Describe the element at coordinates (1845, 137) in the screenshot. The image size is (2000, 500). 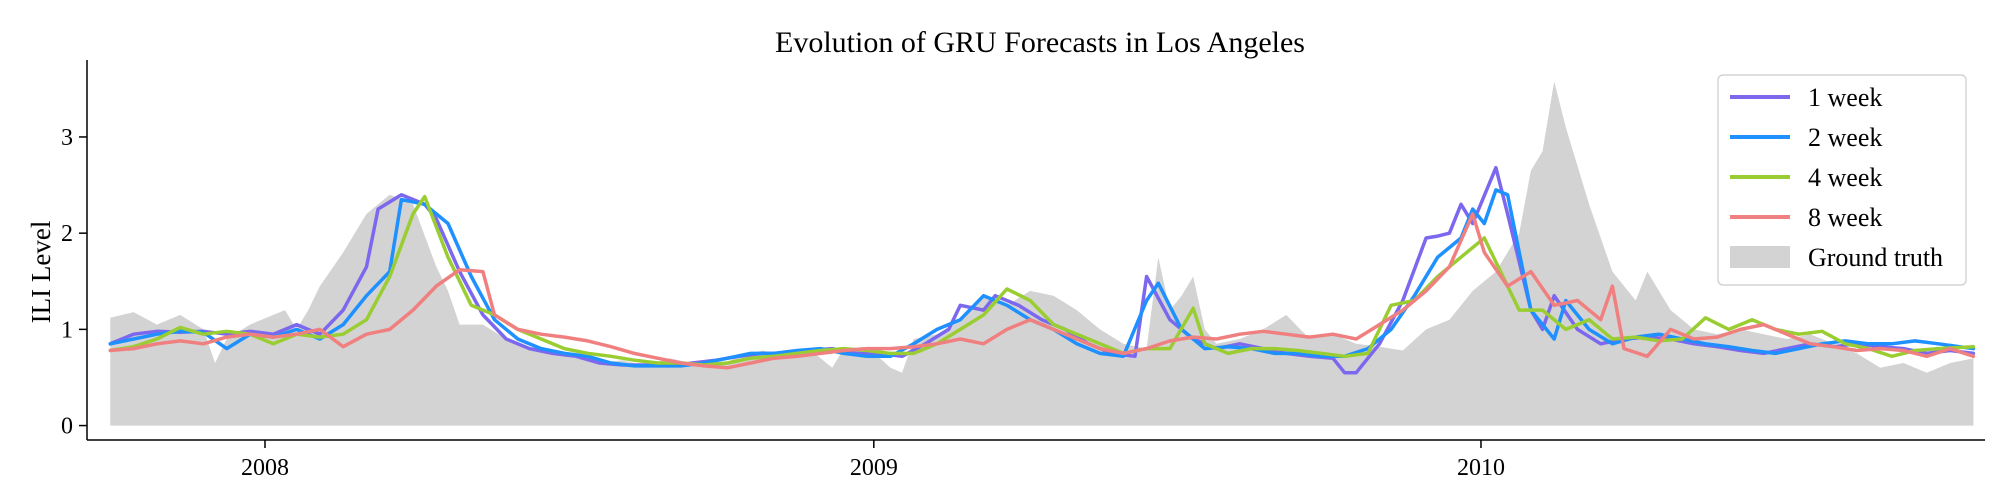
I see `legend-label: 2 week` at that location.